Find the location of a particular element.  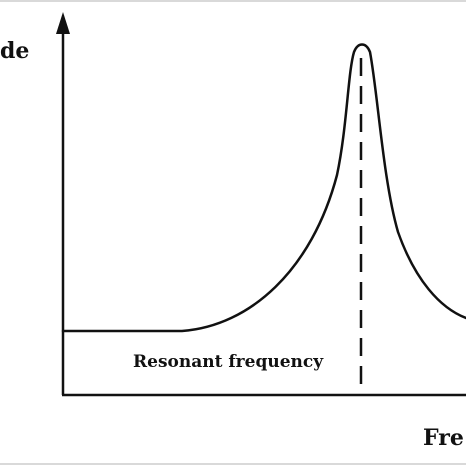

frame-bottom-border is located at coordinates (233, 464).